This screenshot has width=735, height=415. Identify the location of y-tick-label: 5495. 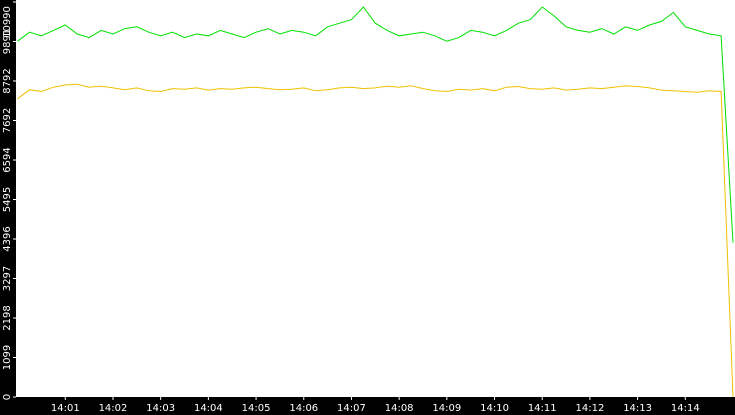
(7, 199).